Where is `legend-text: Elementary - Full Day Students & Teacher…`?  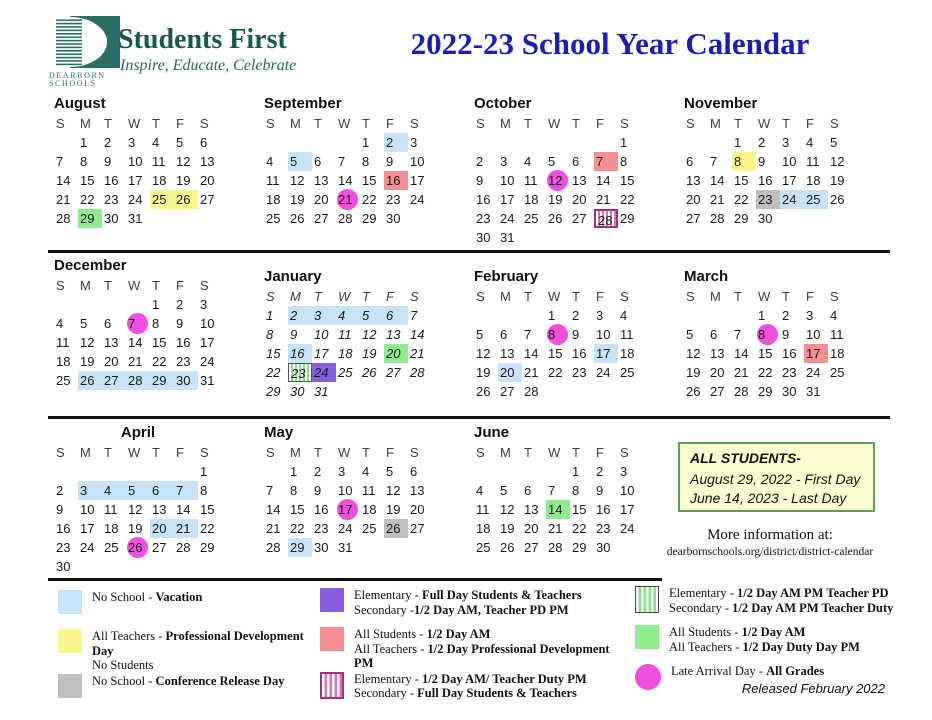
legend-text: Elementary - Full Day Students & Teacher… is located at coordinates (468, 602).